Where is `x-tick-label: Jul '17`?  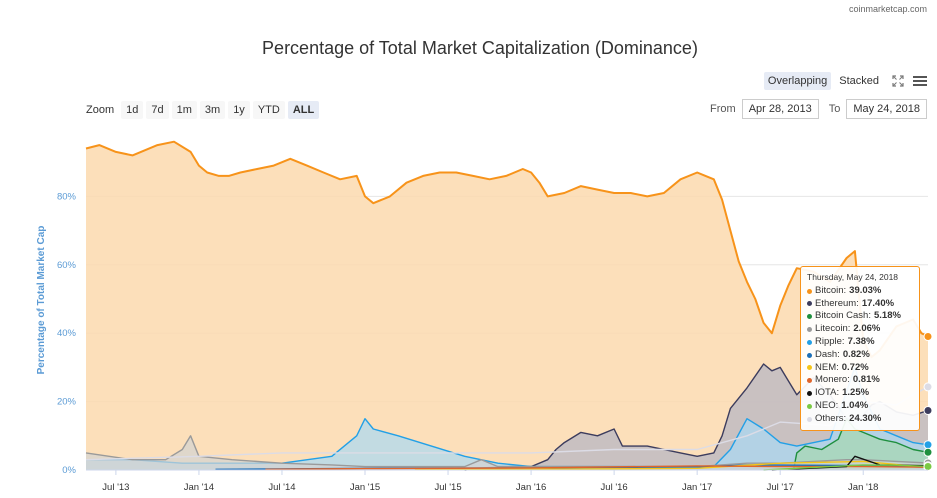
x-tick-label: Jul '17 is located at coordinates (780, 487).